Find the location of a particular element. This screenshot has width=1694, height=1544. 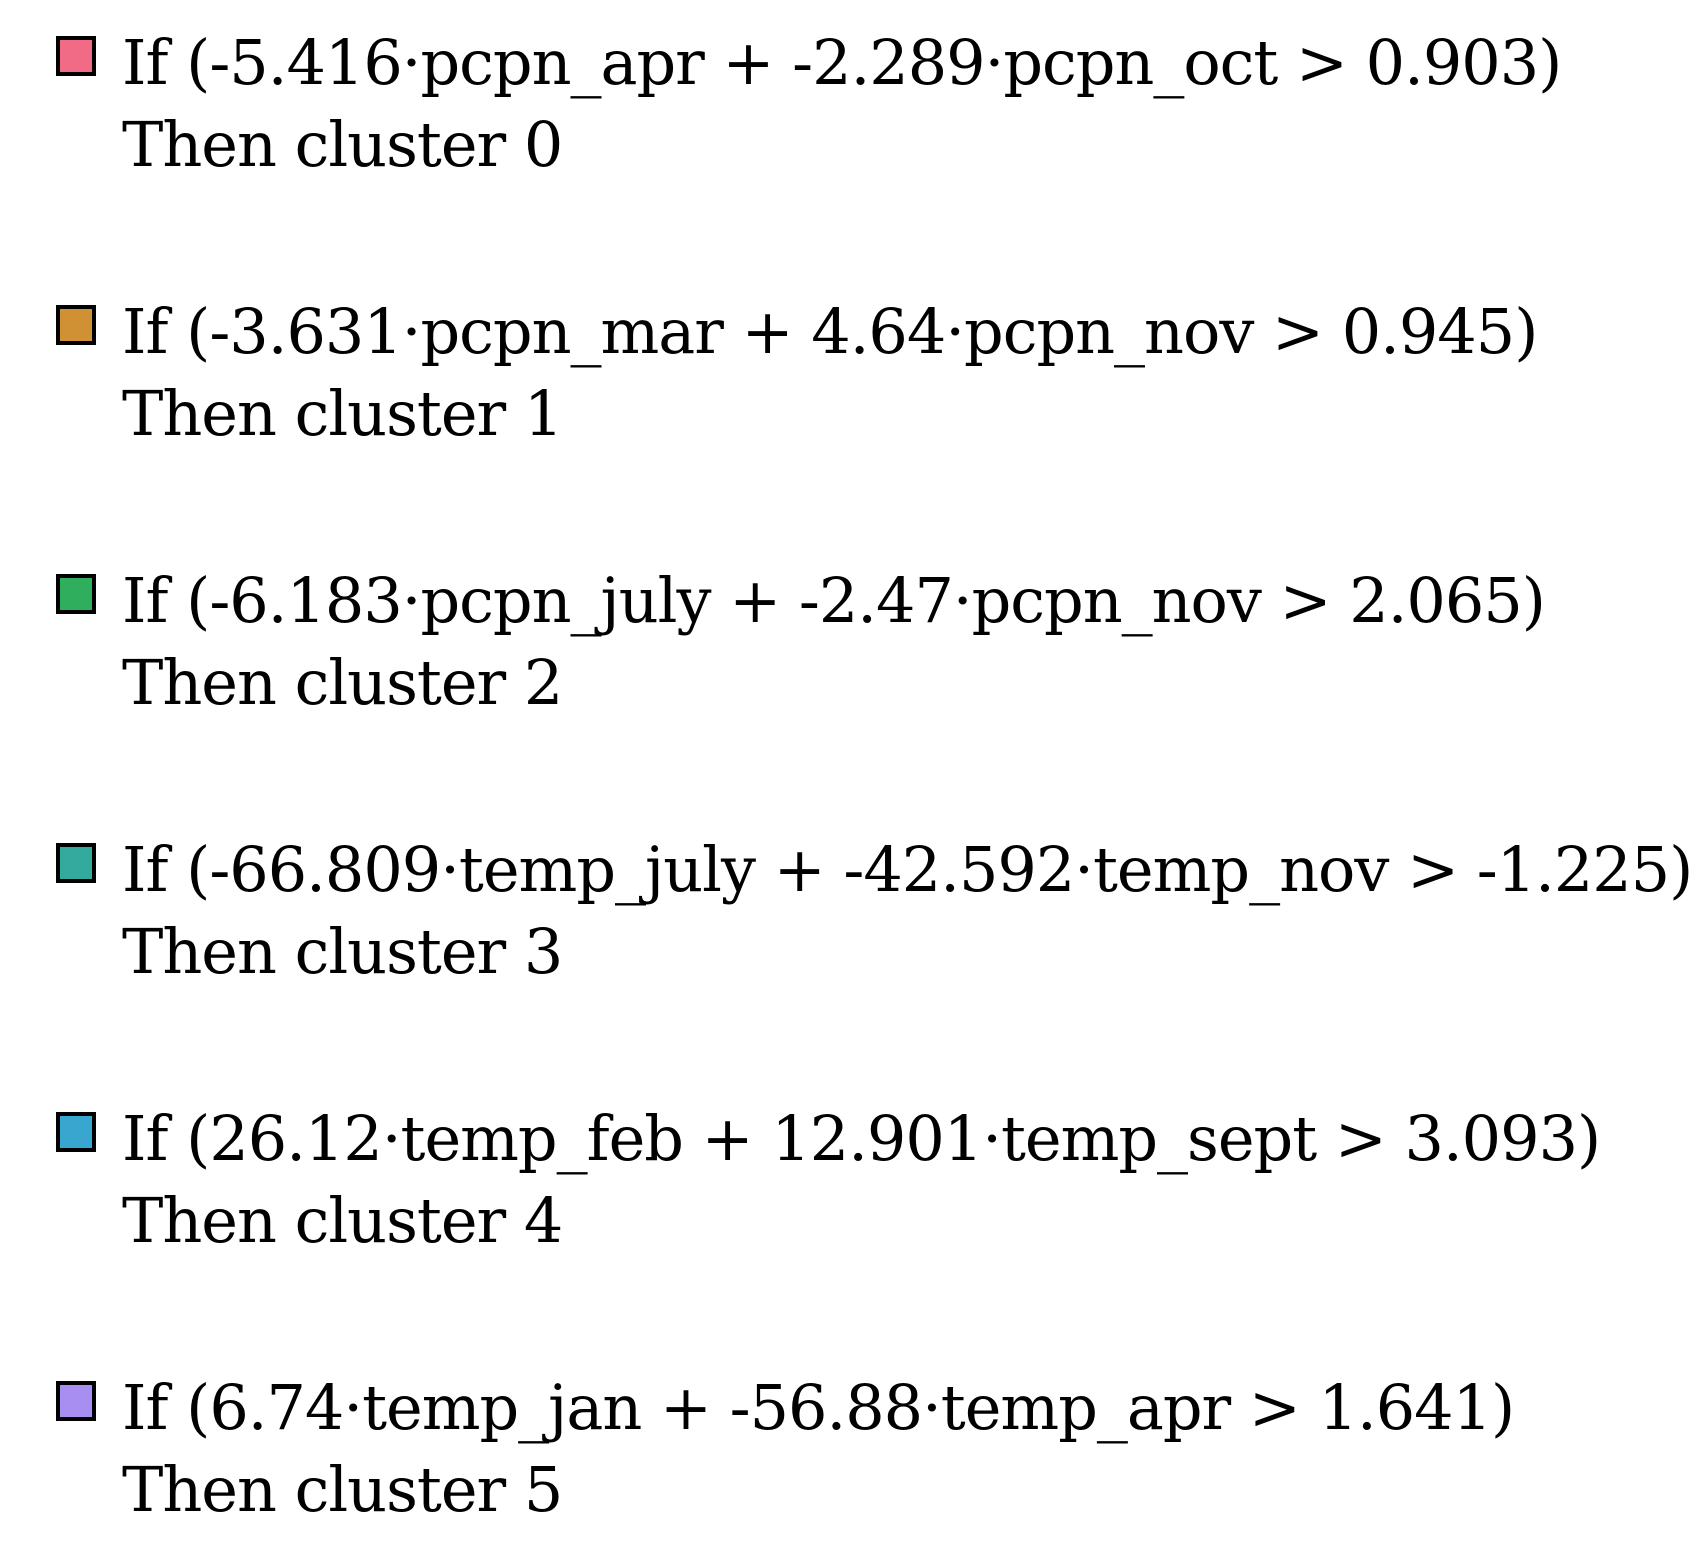

cluster-1-label: Then cluster 1 is located at coordinates (342, 413).